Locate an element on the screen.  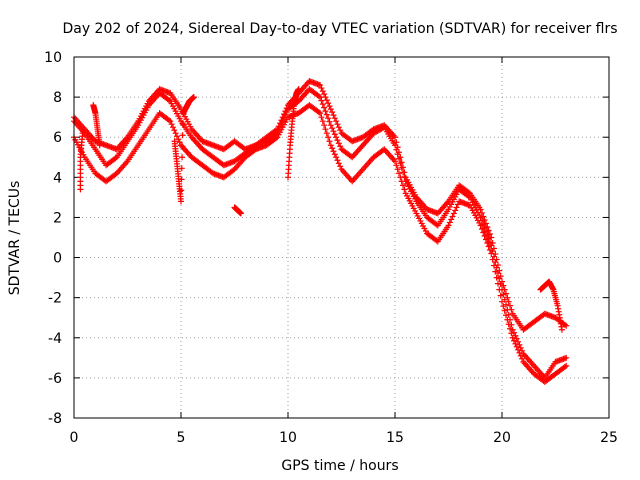
y-tick-label: 10 is located at coordinates (53, 58).